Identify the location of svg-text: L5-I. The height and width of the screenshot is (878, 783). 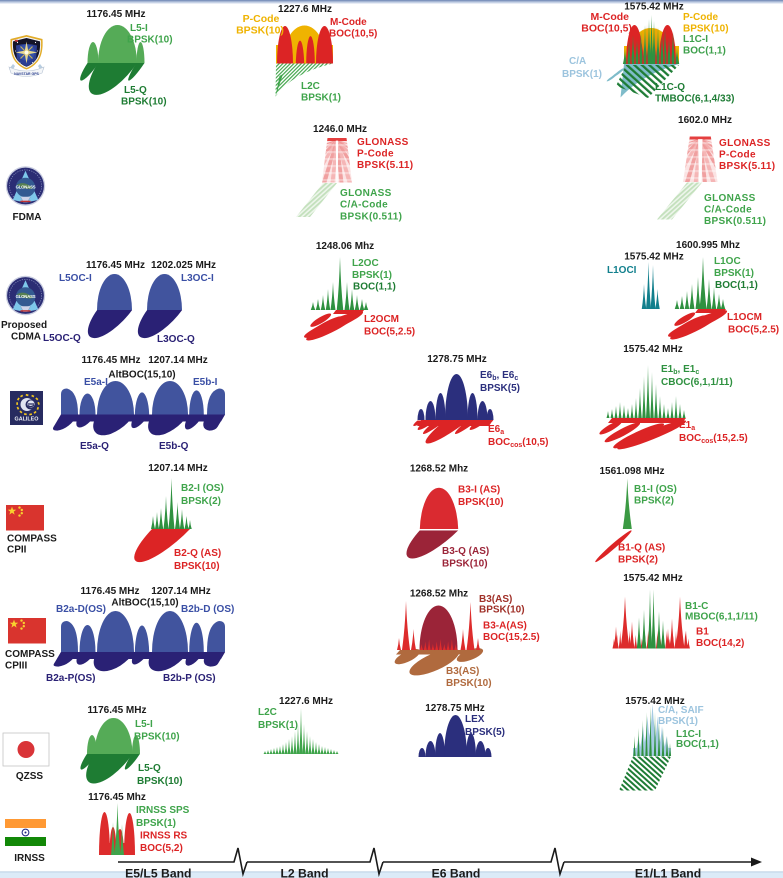
(144, 724).